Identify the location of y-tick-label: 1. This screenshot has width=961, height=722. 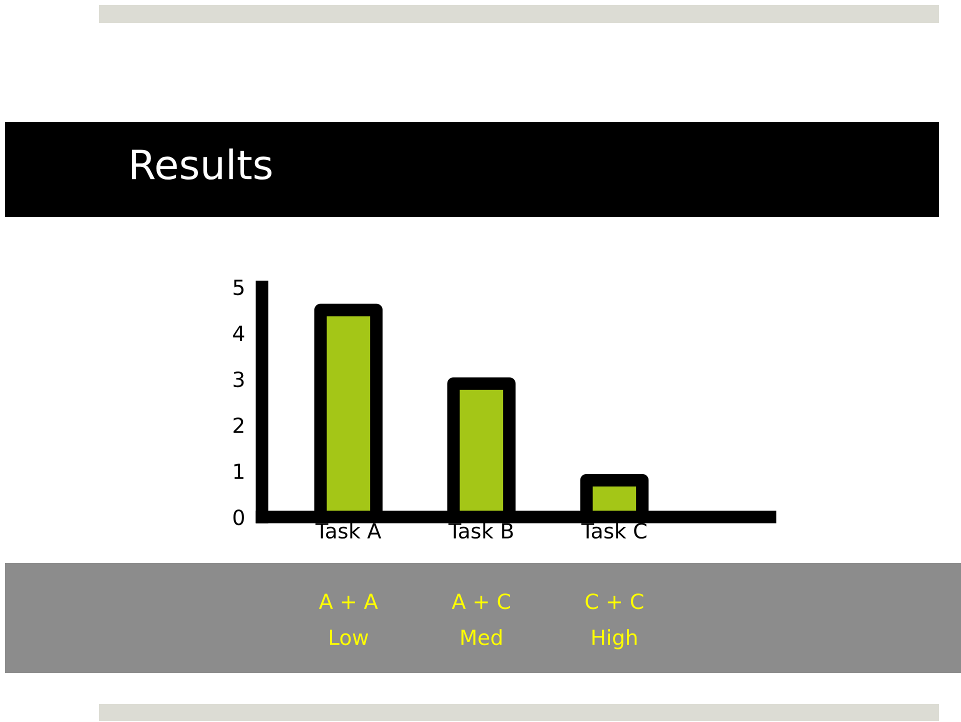
(239, 471).